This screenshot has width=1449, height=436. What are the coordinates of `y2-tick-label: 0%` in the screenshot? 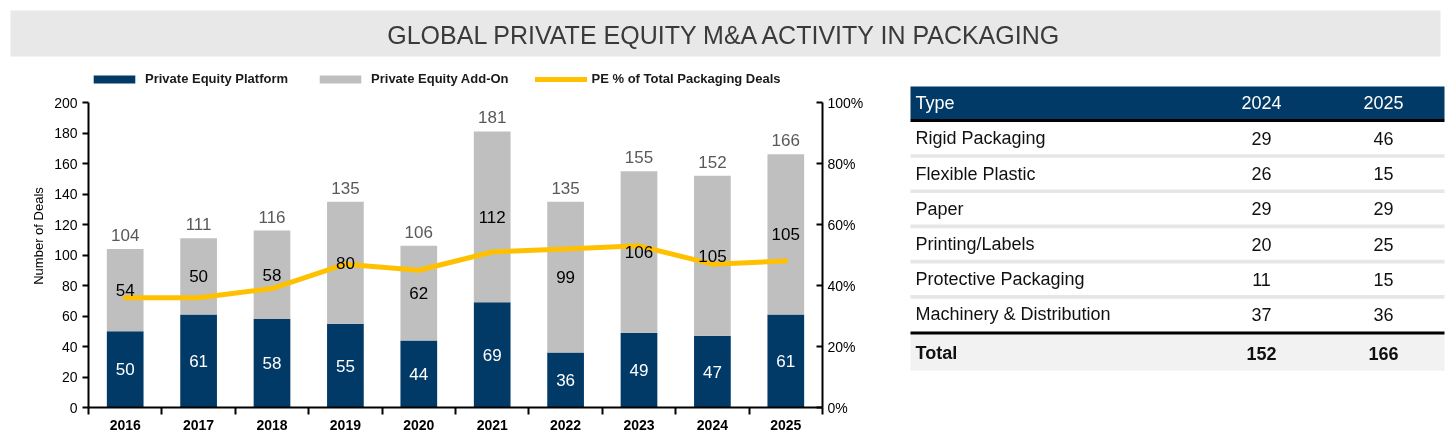 It's located at (837, 407).